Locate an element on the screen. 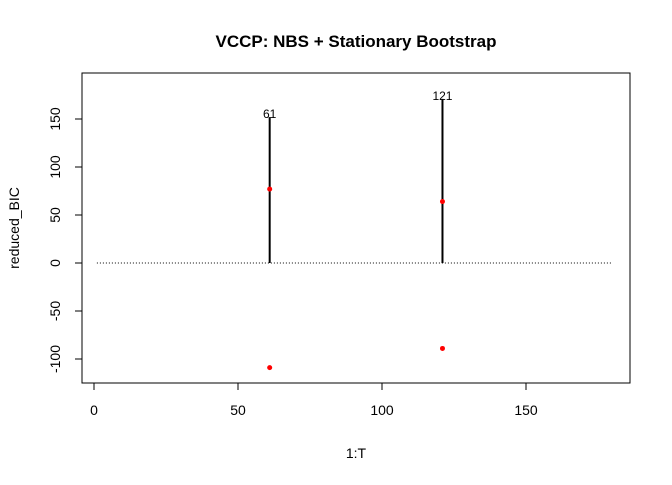 This screenshot has width=672, height=485. x-tick-label: 100 is located at coordinates (382, 410).